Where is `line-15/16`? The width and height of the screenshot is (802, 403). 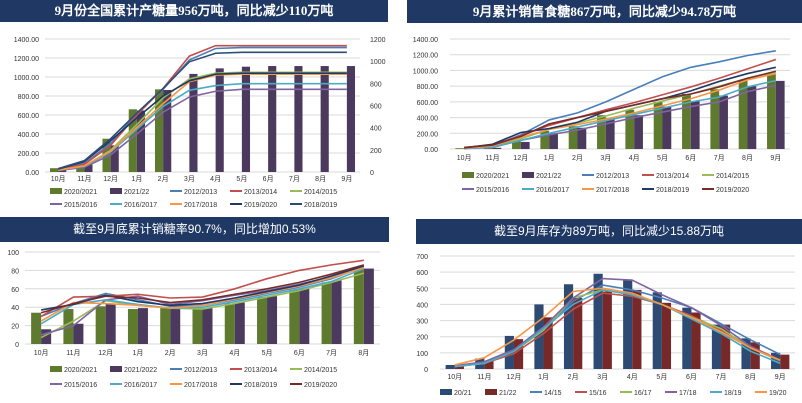 line-15/16 is located at coordinates (617, 330).